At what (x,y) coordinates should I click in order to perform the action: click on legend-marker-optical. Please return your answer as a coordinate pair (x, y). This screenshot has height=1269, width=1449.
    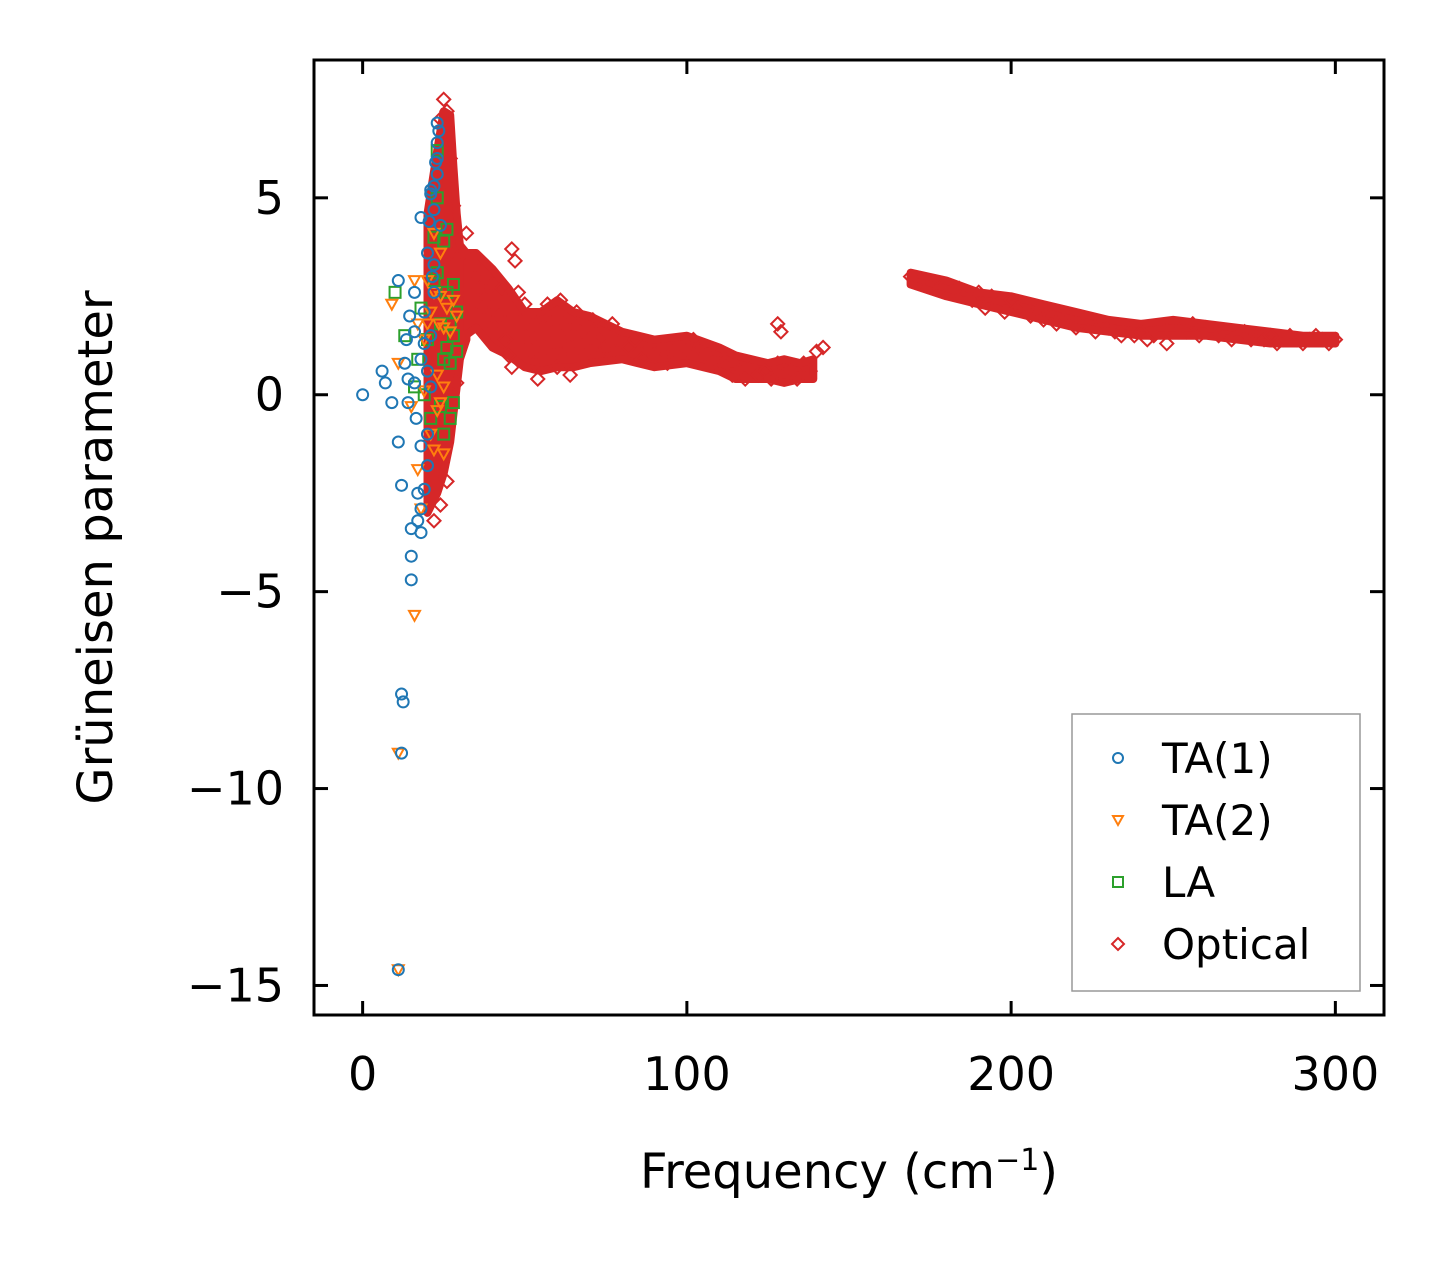
    Looking at the image, I should click on (1118, 944).